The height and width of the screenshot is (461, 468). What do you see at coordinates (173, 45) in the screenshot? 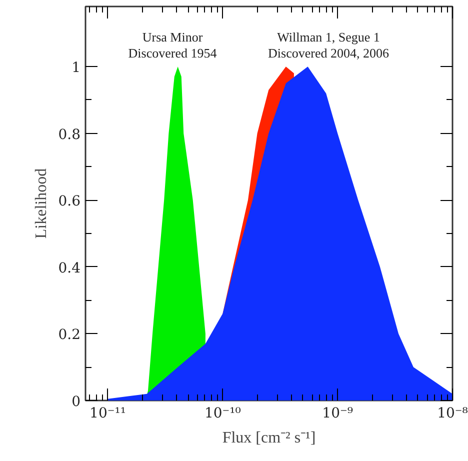
I see `annotation: Ursa Minor Discovered 1954` at bounding box center [173, 45].